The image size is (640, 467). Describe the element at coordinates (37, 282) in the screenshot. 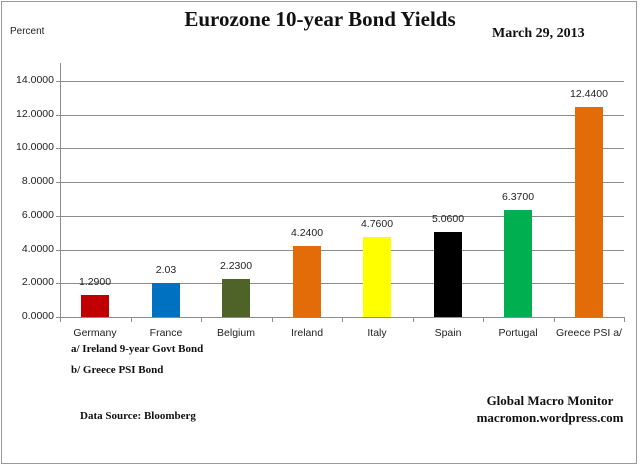

I see `y-tick-label: 2.0000` at that location.